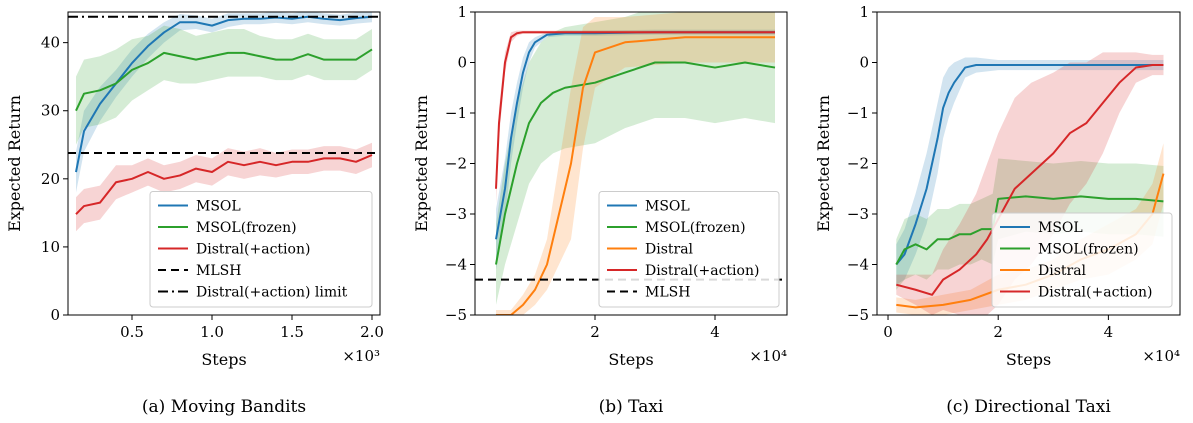  I want to click on legend: MSOL MSOL(frozen) Distral Distral(+action), so click(1082, 260).